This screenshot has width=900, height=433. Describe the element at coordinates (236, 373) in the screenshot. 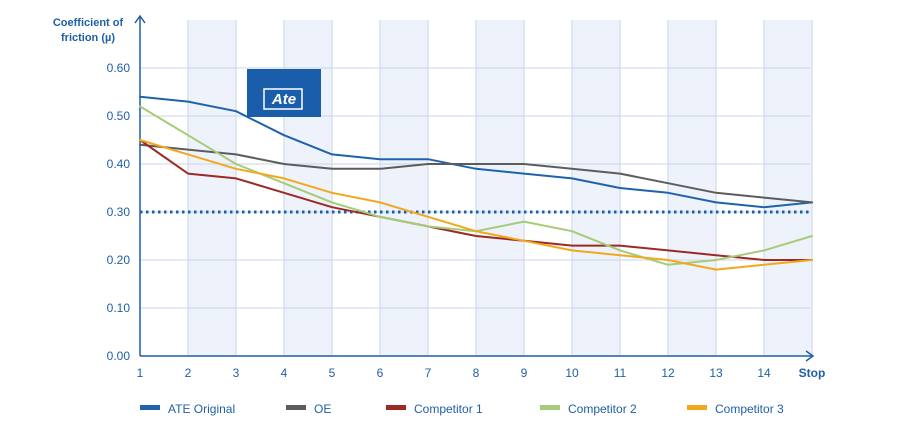

I see `x-tick-label: 3` at that location.